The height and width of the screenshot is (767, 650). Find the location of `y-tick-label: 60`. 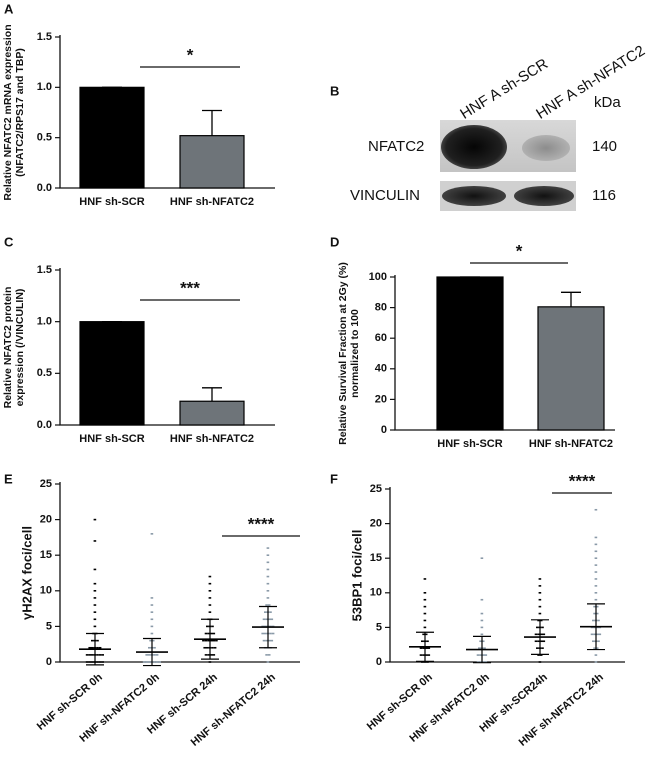

y-tick-label: 60 is located at coordinates (381, 338).